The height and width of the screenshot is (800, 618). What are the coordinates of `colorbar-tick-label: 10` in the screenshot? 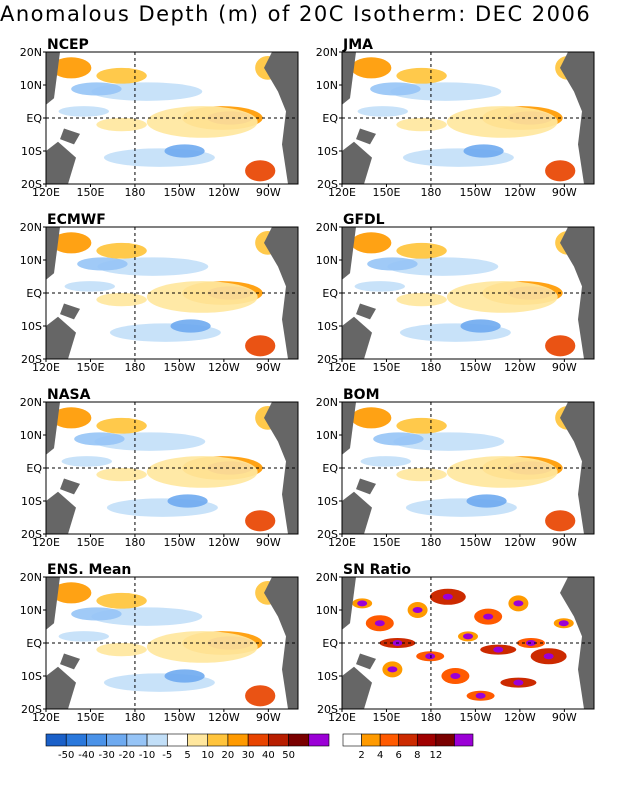 It's located at (207, 755).